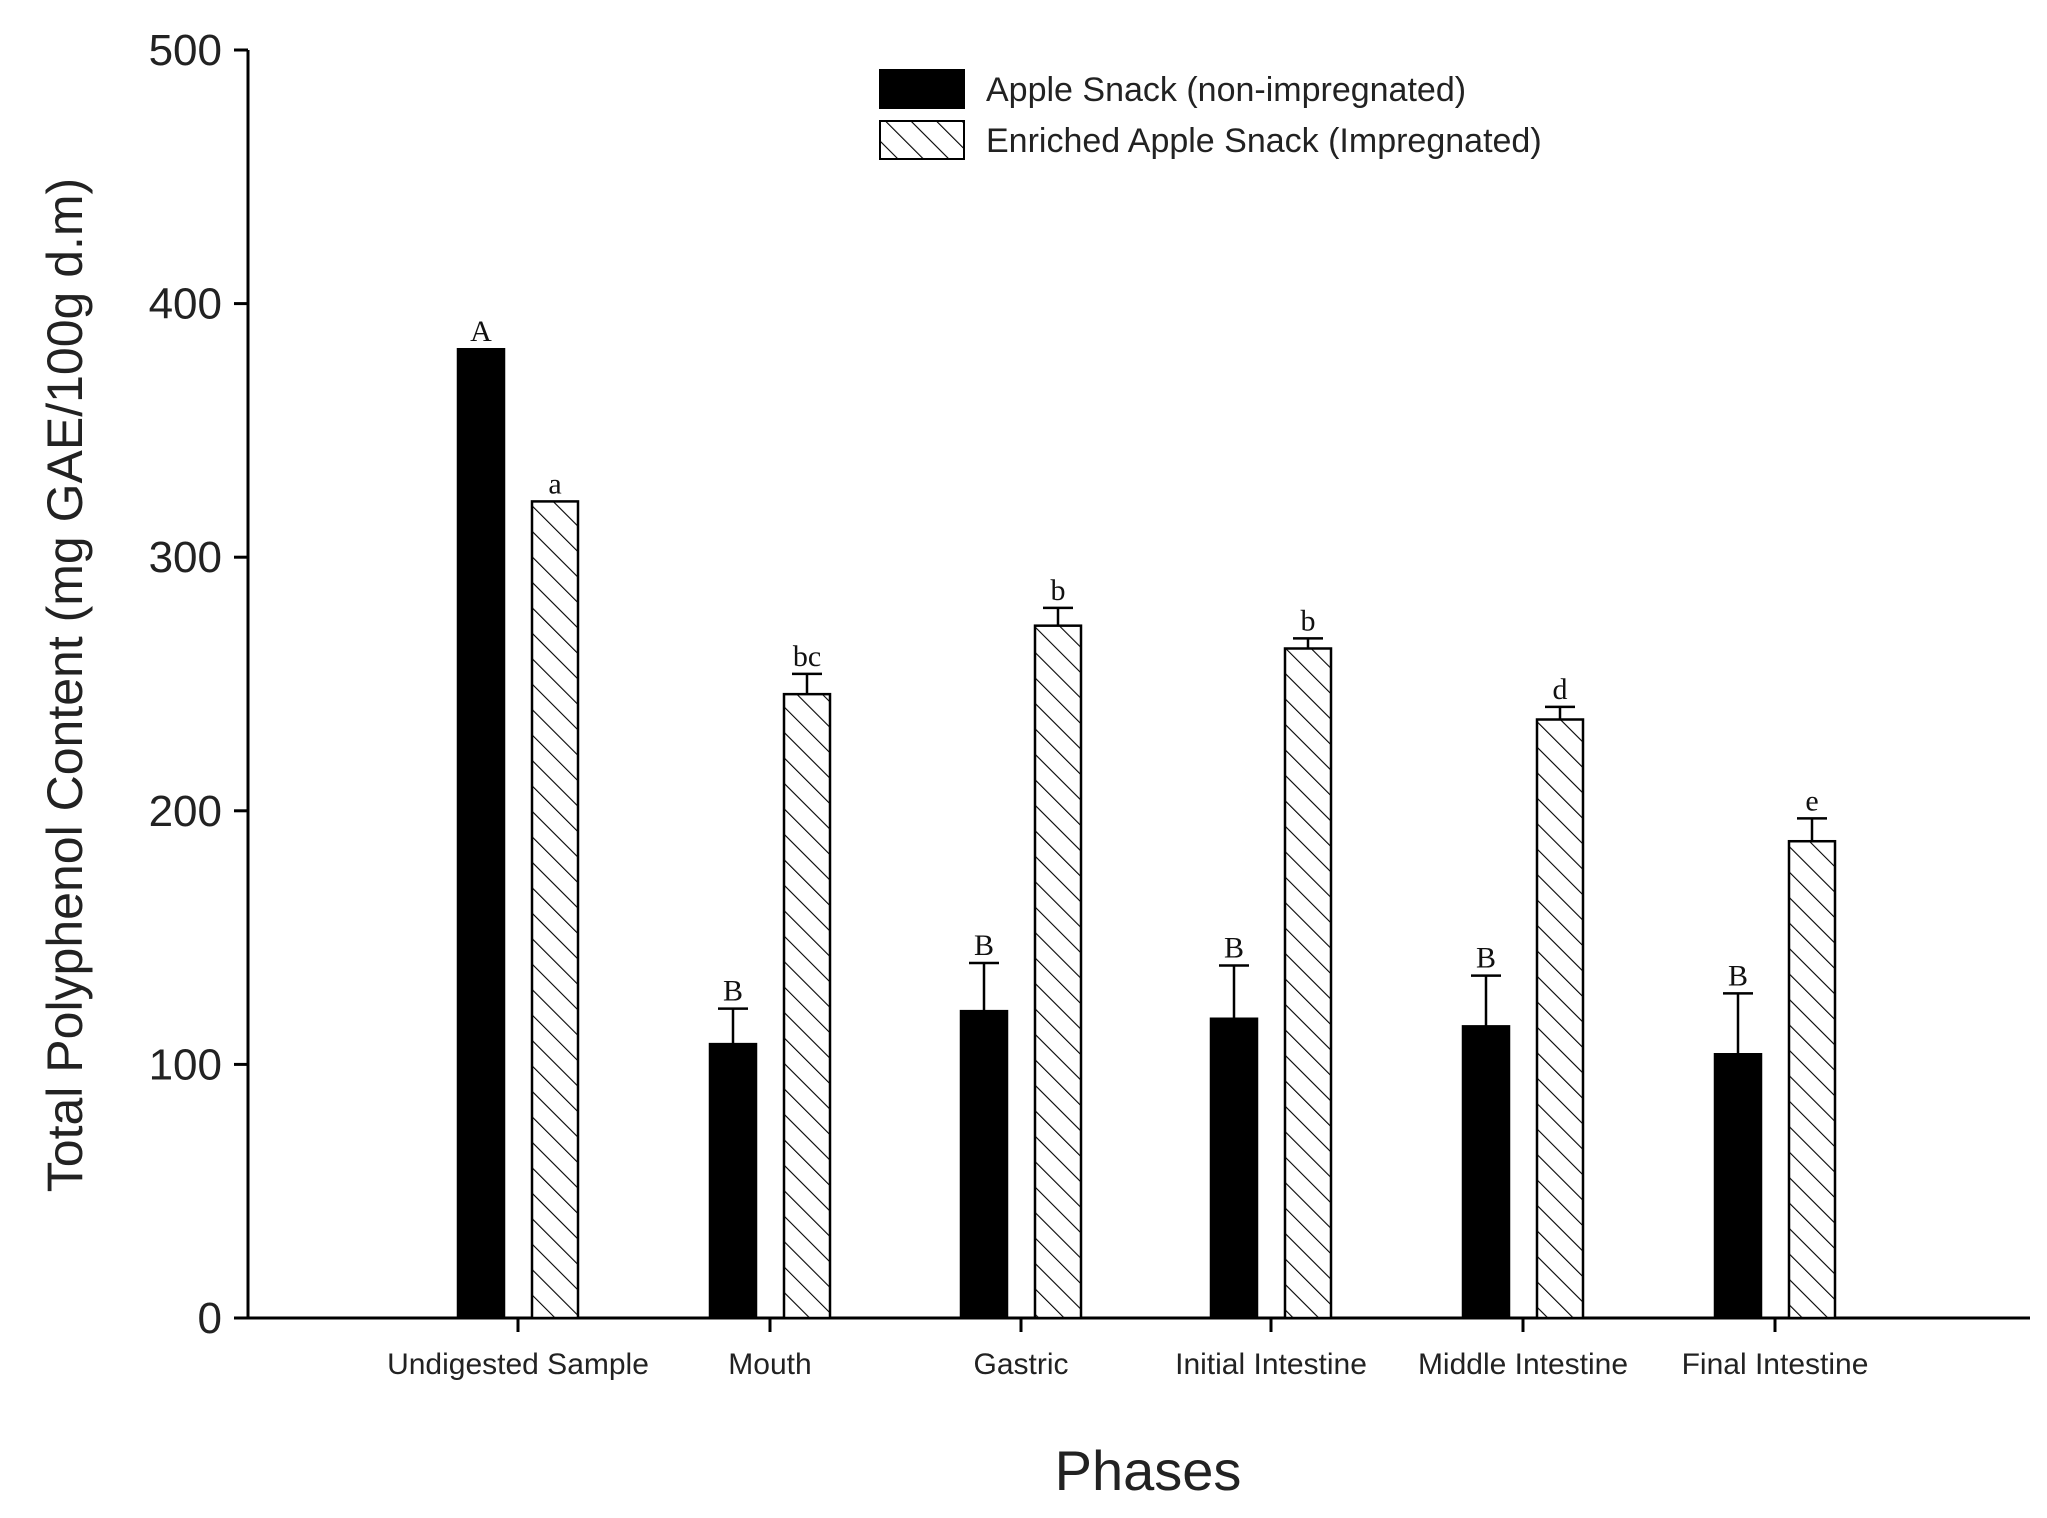  I want to click on significance-letter: e, so click(1811, 800).